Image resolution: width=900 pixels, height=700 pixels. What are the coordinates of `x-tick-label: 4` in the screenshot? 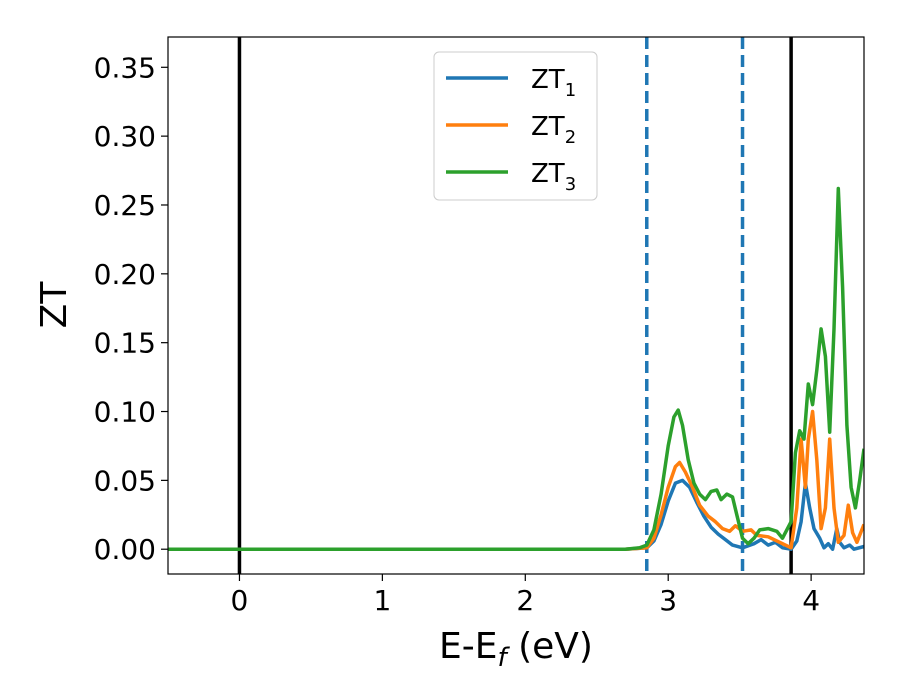 It's located at (811, 600).